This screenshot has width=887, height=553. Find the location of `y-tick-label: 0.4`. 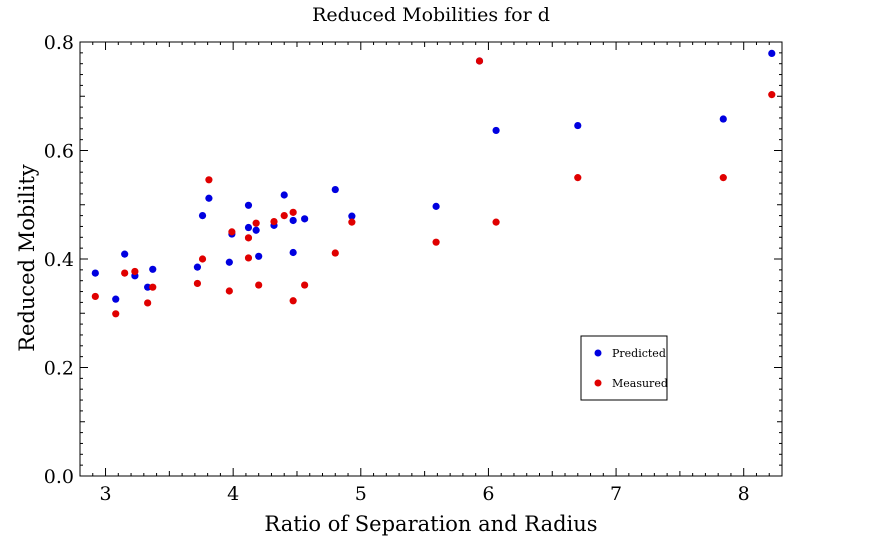

y-tick-label: 0.4 is located at coordinates (59, 260).